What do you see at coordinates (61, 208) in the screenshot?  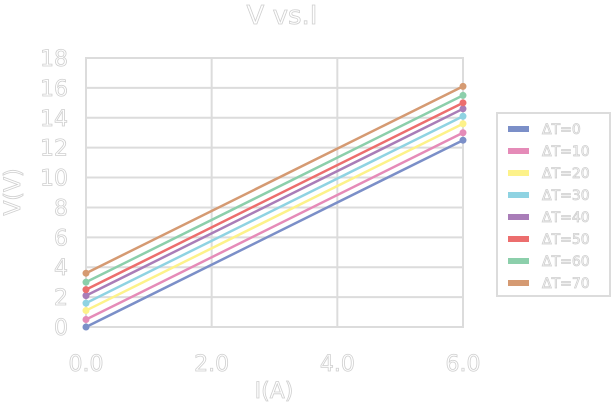 I see `y-tick-label: 8` at bounding box center [61, 208].